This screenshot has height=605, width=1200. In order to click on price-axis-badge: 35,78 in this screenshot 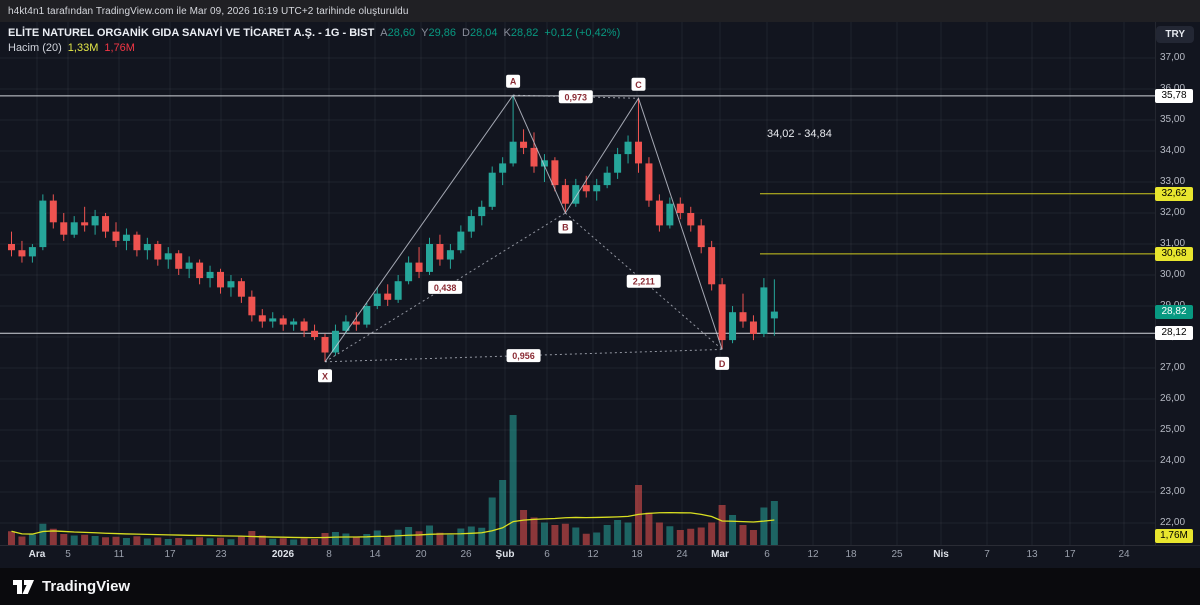, I will do `click(1174, 95)`.